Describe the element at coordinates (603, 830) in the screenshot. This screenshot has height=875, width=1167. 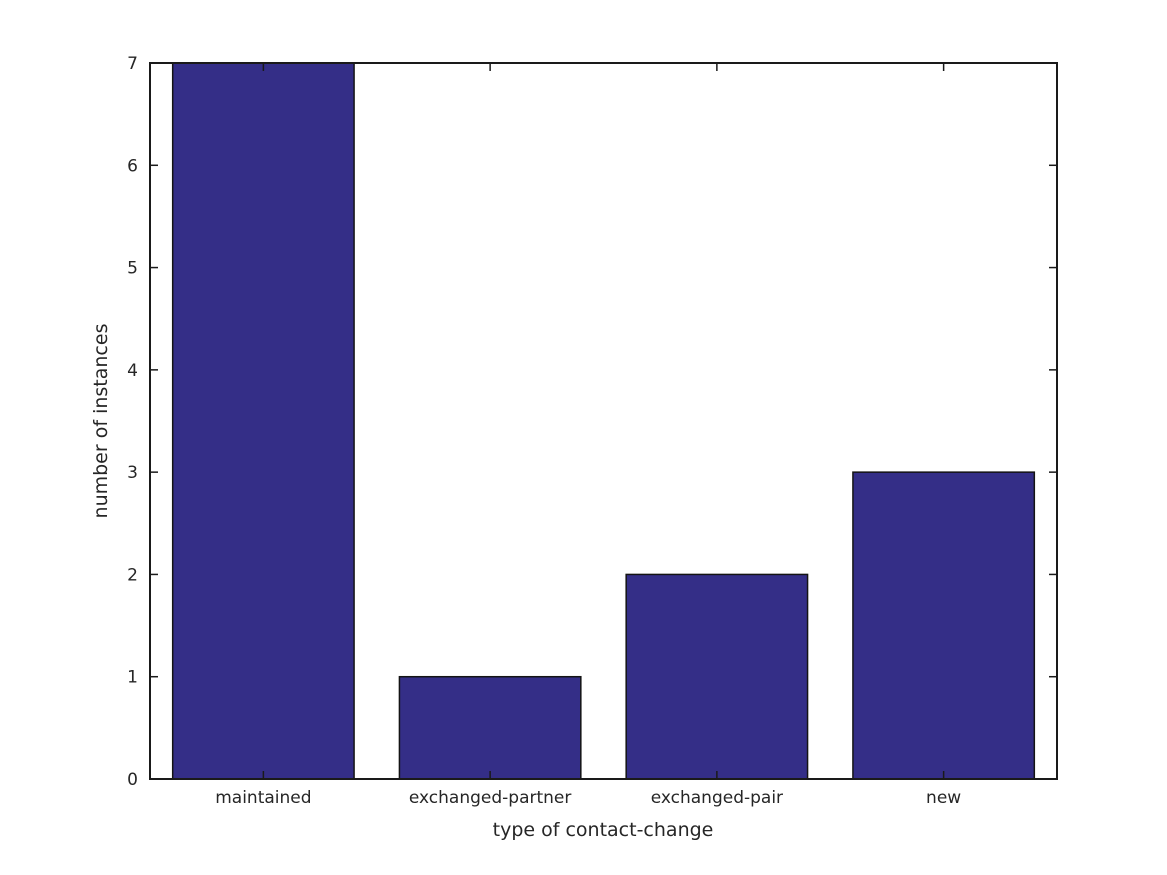
I see `x-axis-label: type of contact-change` at that location.